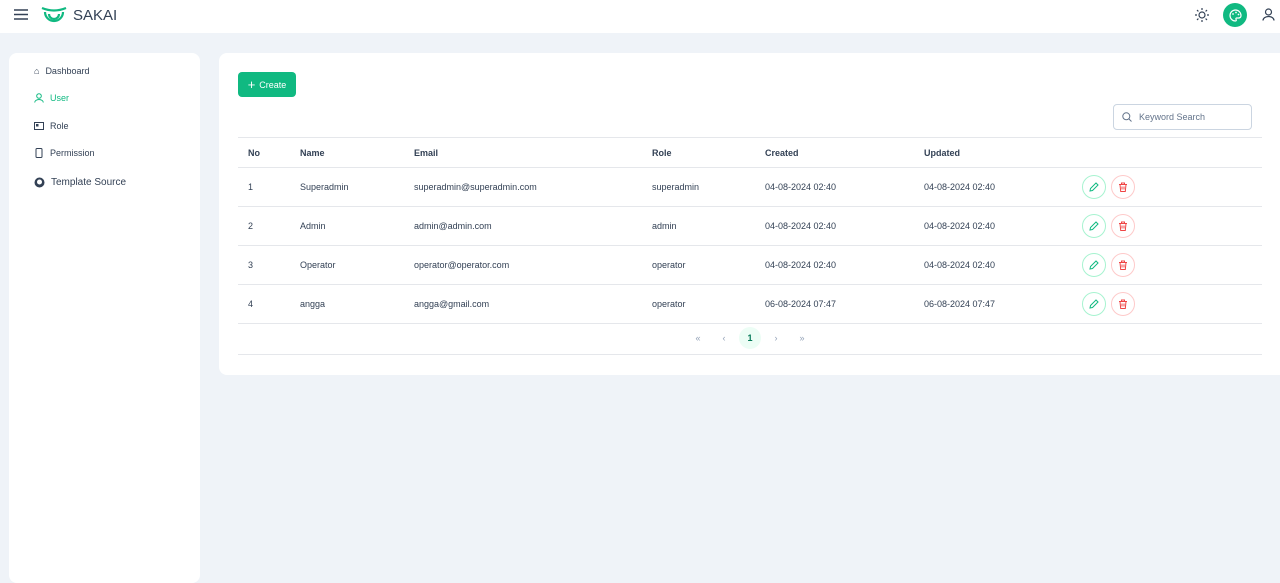 The image size is (1280, 583). Describe the element at coordinates (64, 153) in the screenshot. I see `sidebar-item-permission: Permission` at that location.